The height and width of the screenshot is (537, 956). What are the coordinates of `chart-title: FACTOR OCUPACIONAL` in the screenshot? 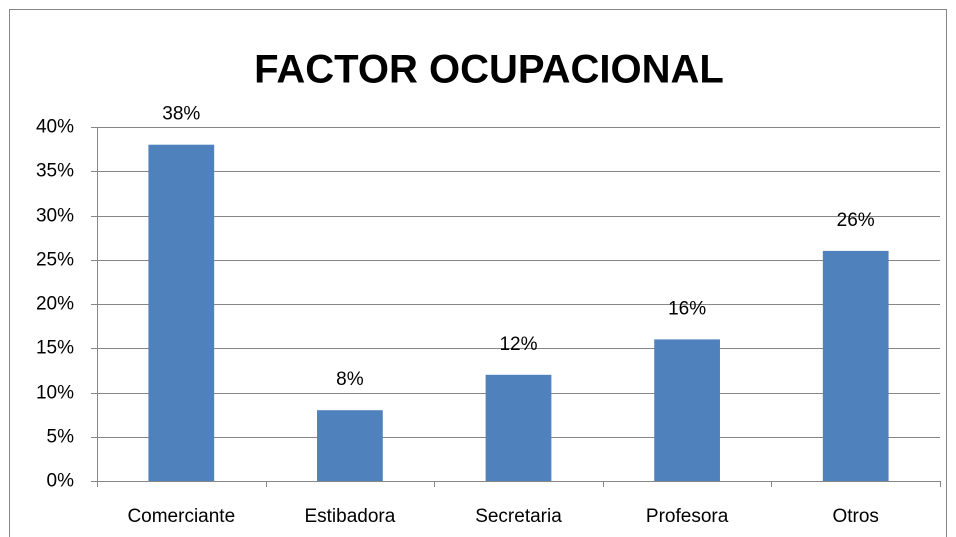 It's located at (489, 70).